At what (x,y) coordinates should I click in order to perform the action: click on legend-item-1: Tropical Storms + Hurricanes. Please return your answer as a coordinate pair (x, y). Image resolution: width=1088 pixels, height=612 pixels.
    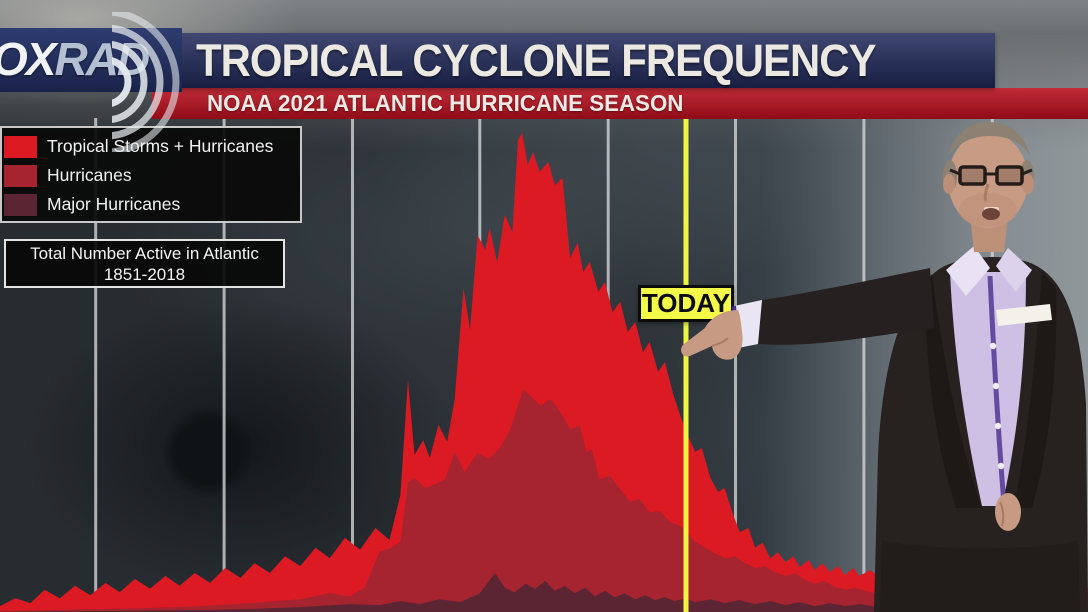
    Looking at the image, I should click on (151, 146).